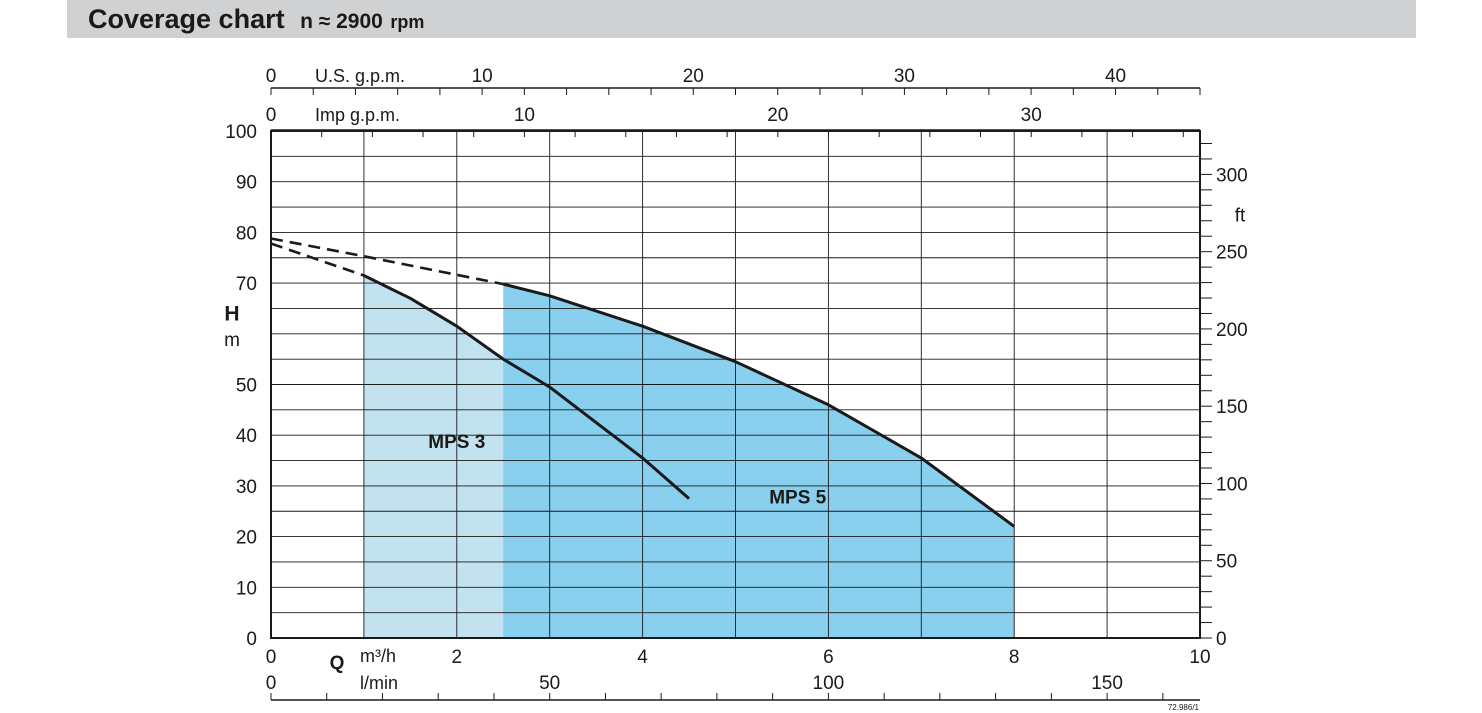  What do you see at coordinates (378, 656) in the screenshot?
I see `x-axis-unit: m³/h` at bounding box center [378, 656].